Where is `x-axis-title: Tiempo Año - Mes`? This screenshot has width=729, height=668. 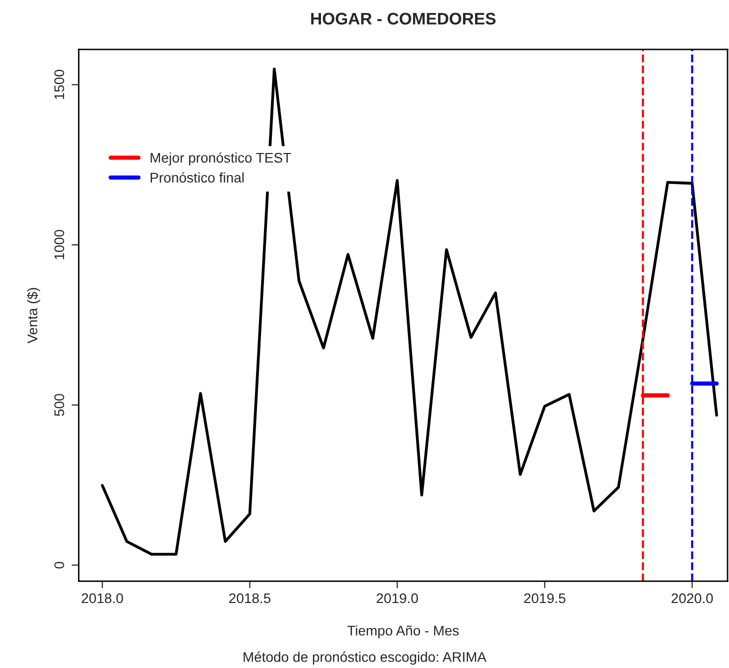
x-axis-title: Tiempo Año - Mes is located at coordinates (403, 631).